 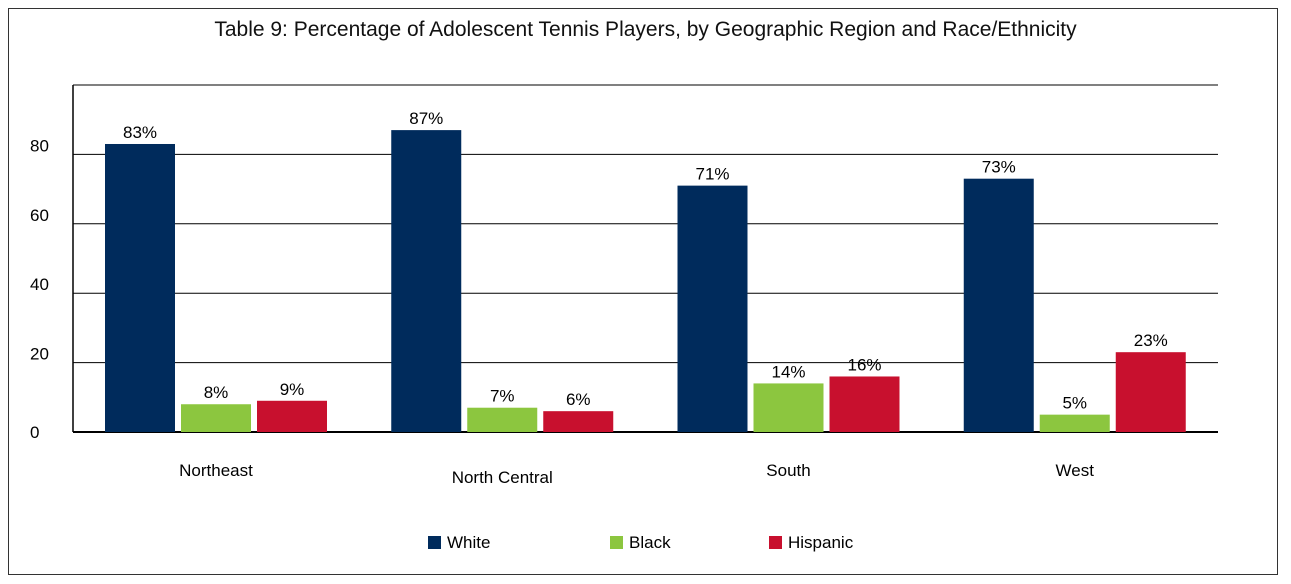 I want to click on category-label: North Central, so click(x=502, y=477).